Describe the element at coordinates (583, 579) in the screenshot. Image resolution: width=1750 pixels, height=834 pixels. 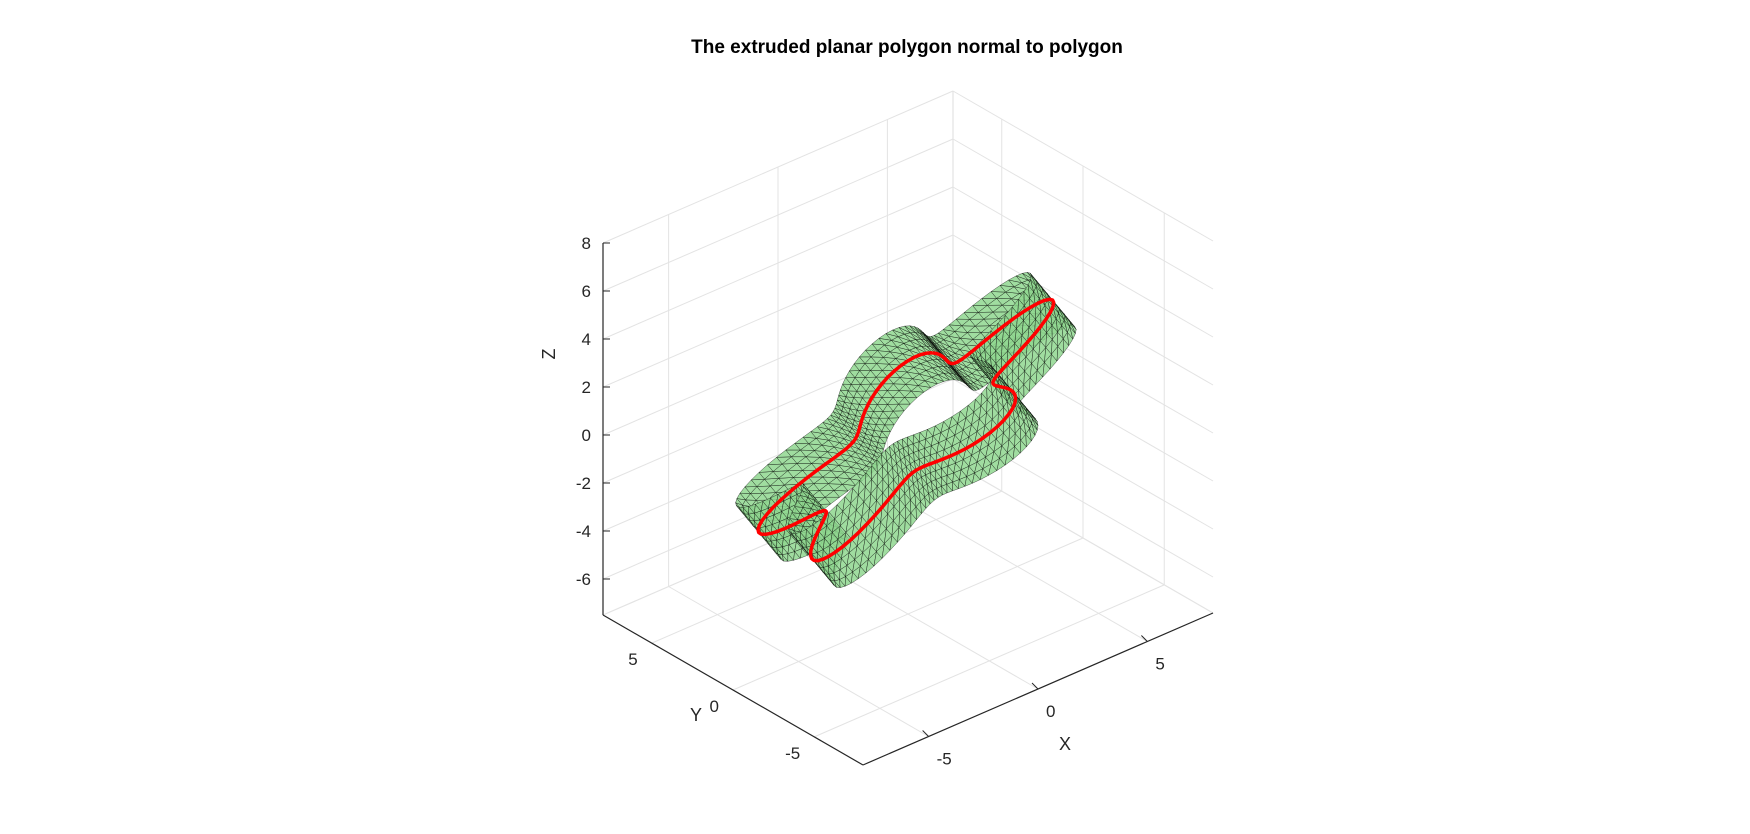
I see `z-tick-label: -6` at that location.